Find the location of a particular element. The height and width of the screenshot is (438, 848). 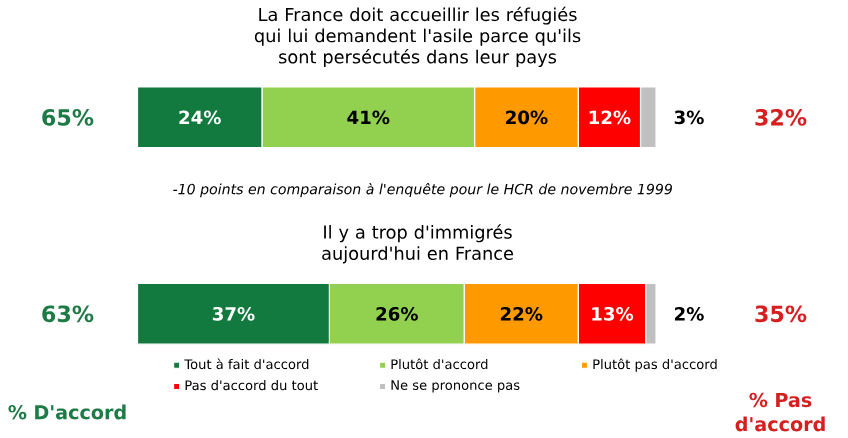

text: 32% is located at coordinates (781, 117).